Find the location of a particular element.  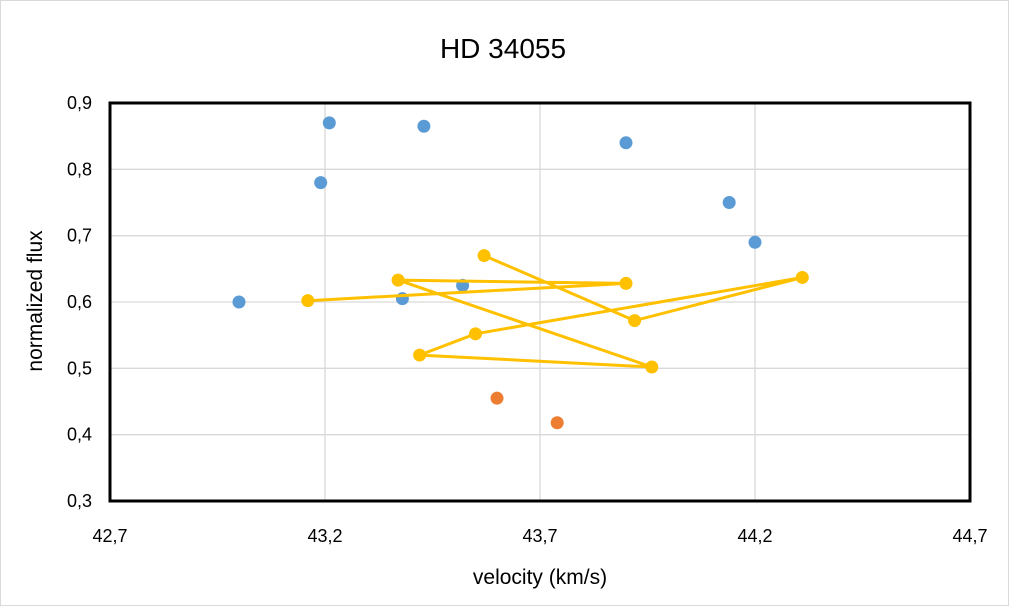

x-tick-label: 42,7 is located at coordinates (109, 536).